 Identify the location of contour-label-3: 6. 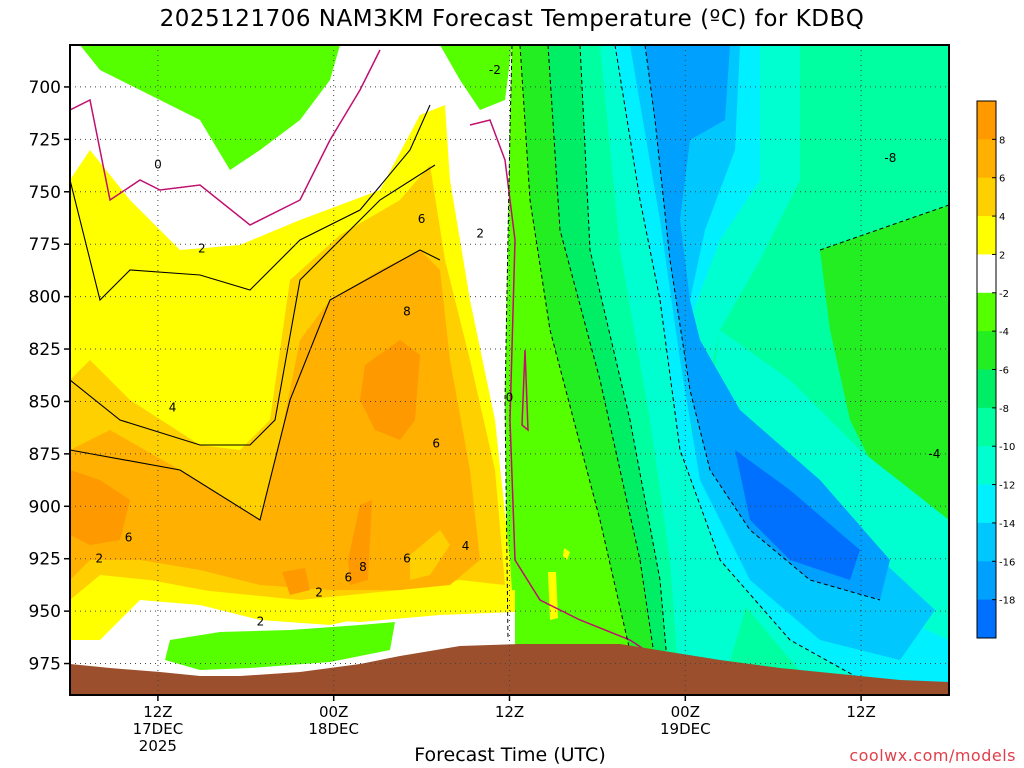
(422, 219).